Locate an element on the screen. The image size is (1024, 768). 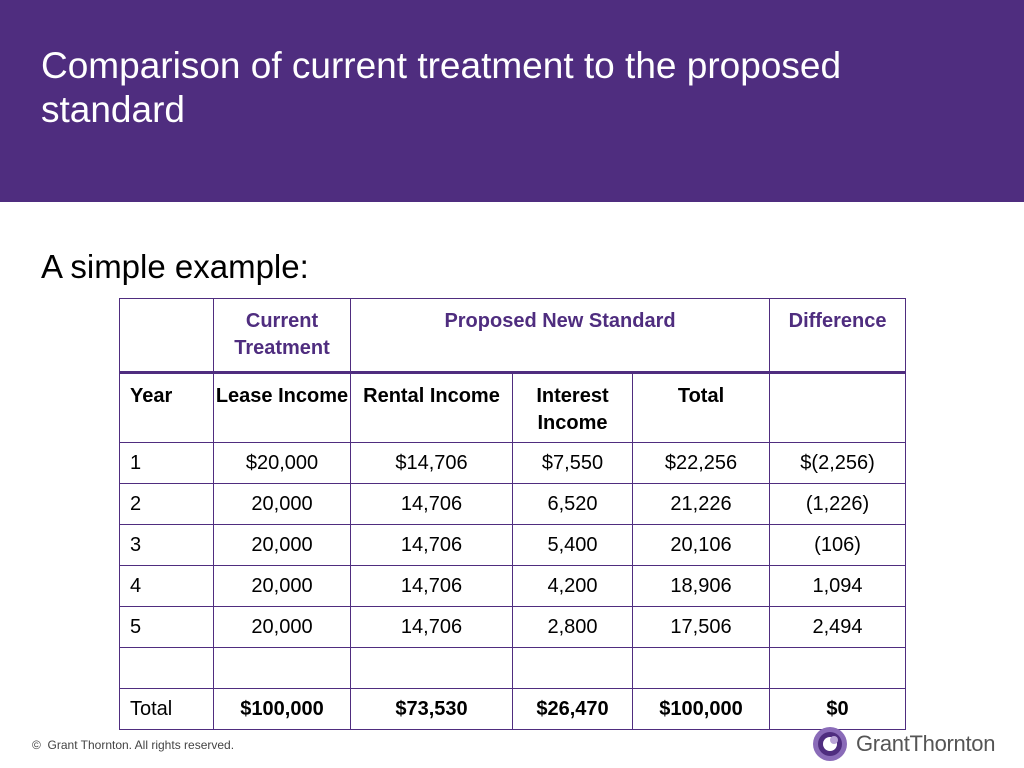
cell-total-difference: $0 is located at coordinates (838, 709).